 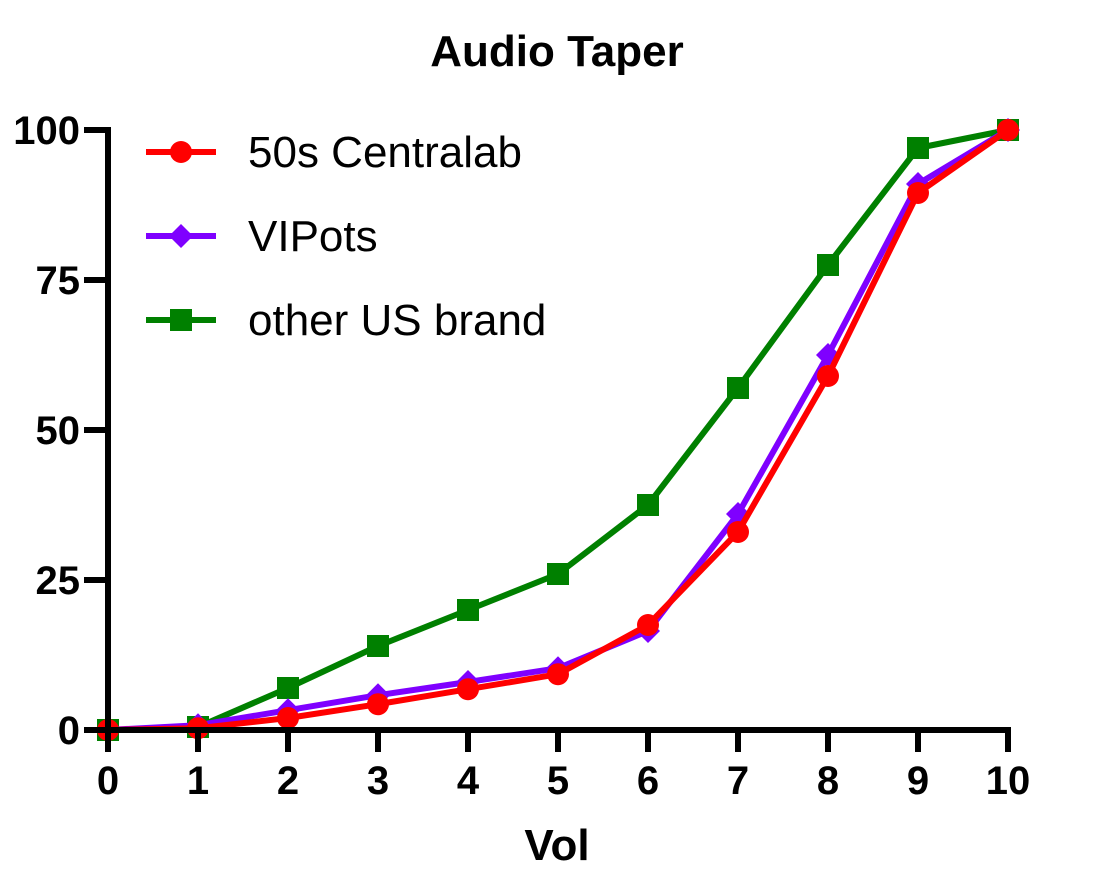 I want to click on x-tick-label: 8, so click(x=828, y=781).